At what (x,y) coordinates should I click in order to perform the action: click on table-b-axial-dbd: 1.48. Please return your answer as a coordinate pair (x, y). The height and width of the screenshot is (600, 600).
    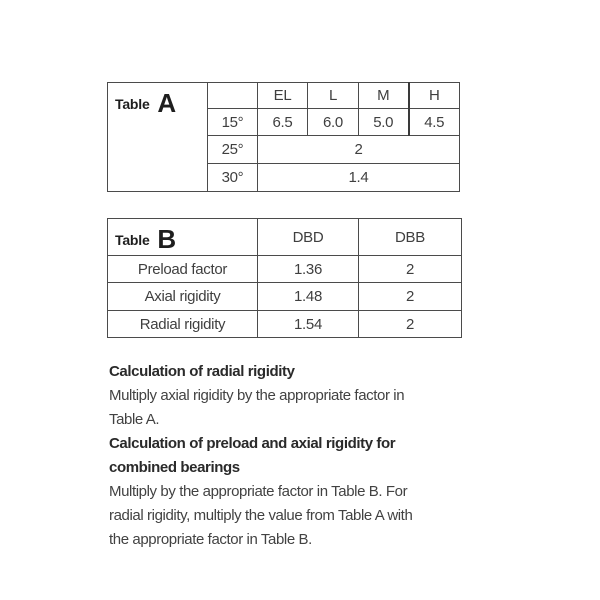
    Looking at the image, I should click on (308, 296).